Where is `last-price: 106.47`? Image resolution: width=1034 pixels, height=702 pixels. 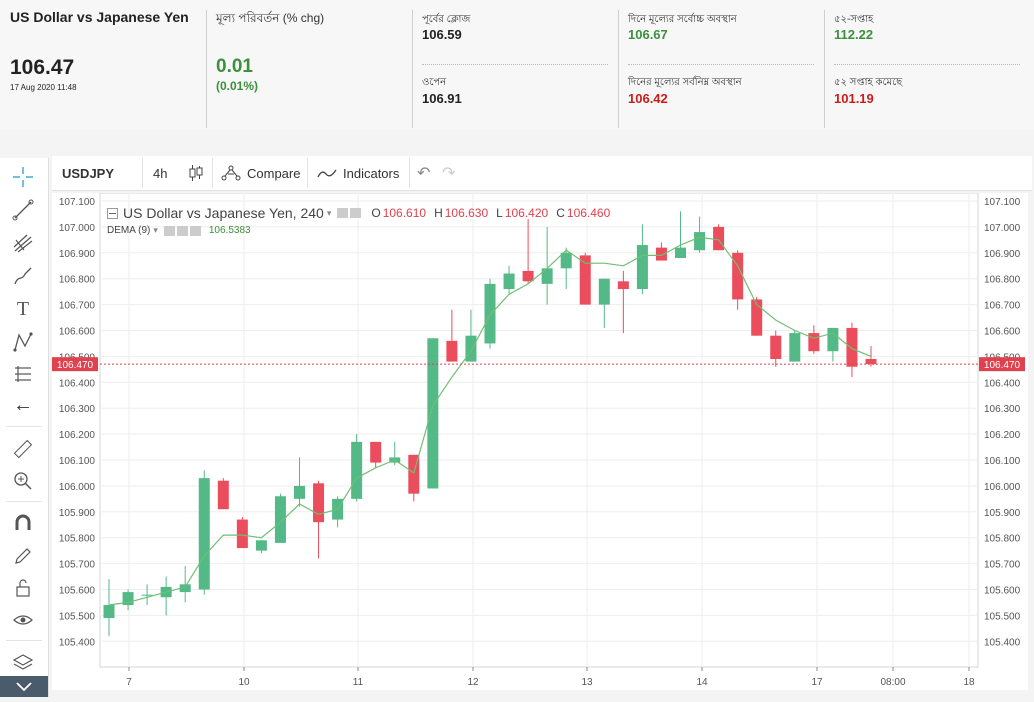
last-price: 106.47 is located at coordinates (42, 67).